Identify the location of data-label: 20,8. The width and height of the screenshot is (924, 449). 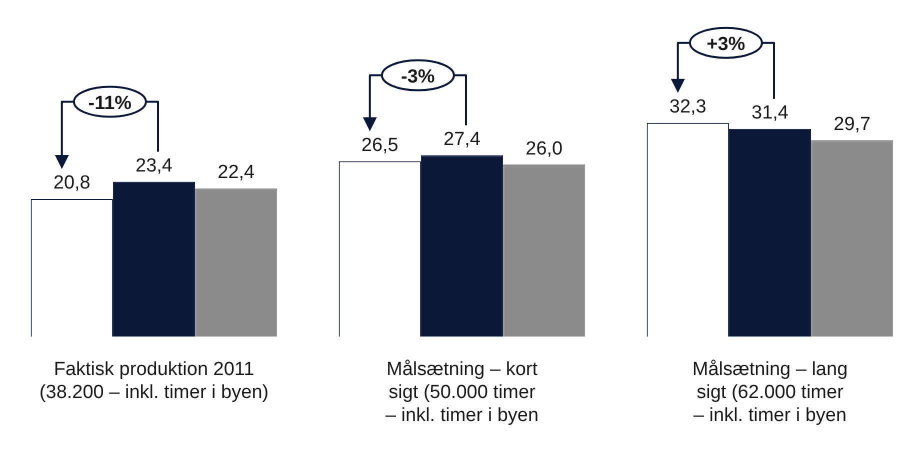
(71, 183).